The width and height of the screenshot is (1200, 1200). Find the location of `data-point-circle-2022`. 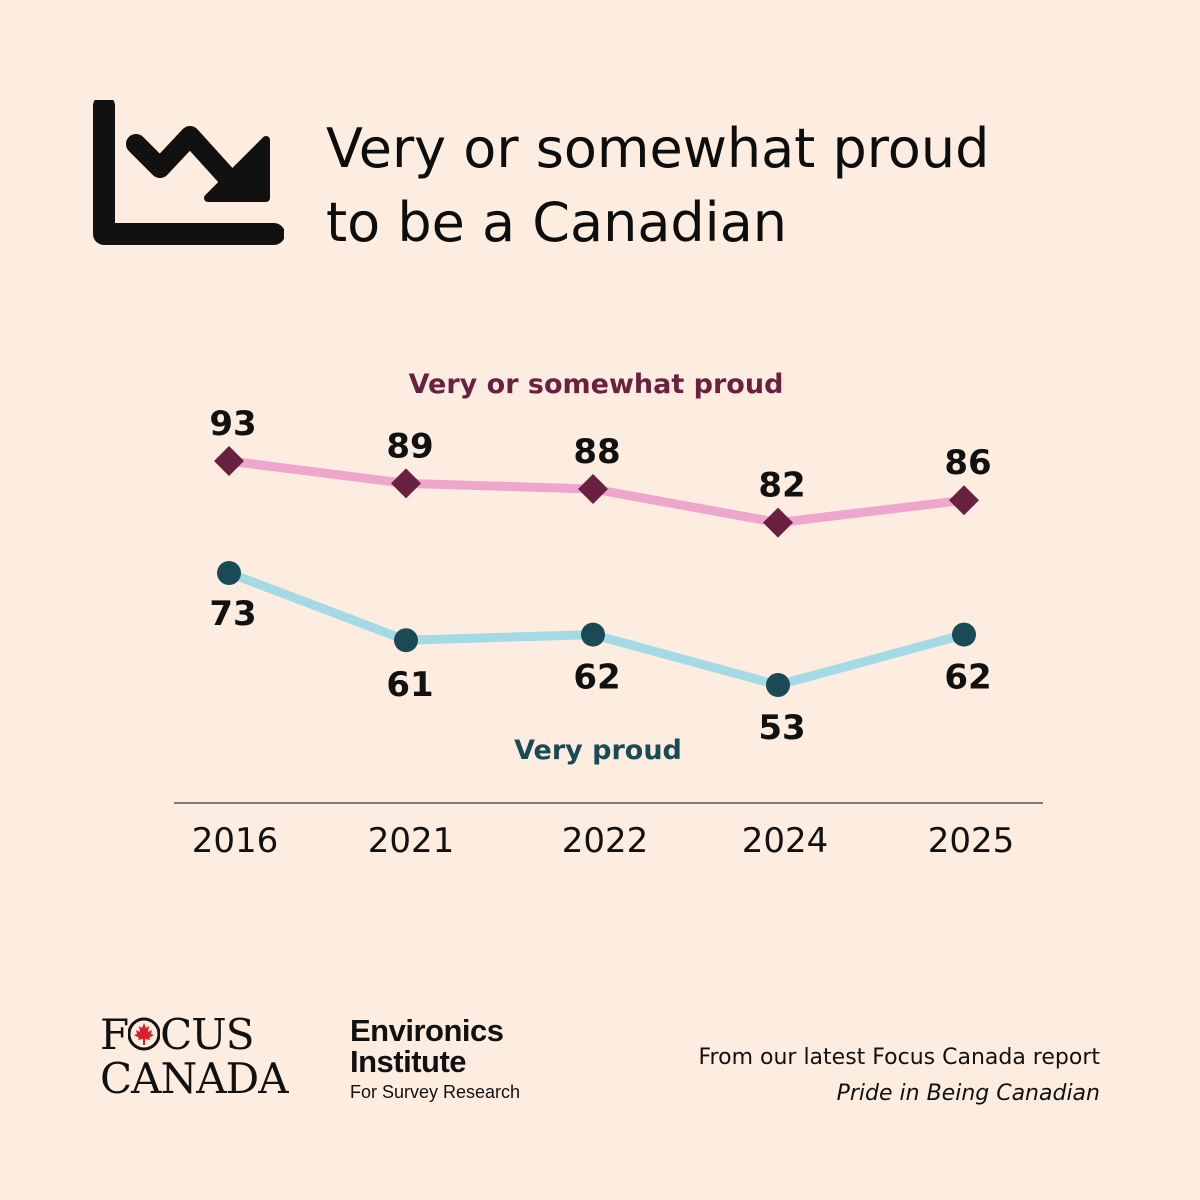

data-point-circle-2022 is located at coordinates (593, 634).